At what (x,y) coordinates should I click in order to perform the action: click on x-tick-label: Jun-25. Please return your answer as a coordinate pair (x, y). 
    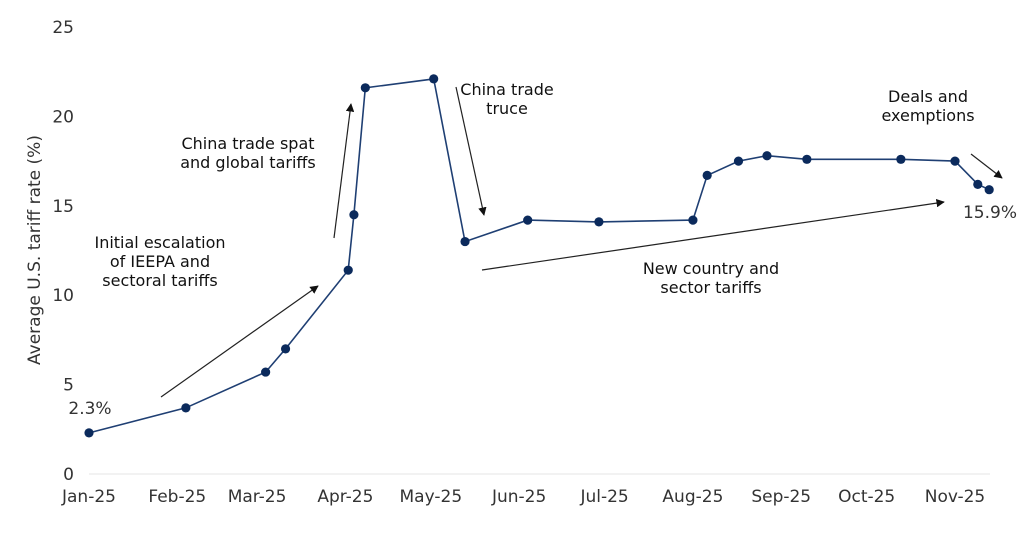
    Looking at the image, I should click on (518, 497).